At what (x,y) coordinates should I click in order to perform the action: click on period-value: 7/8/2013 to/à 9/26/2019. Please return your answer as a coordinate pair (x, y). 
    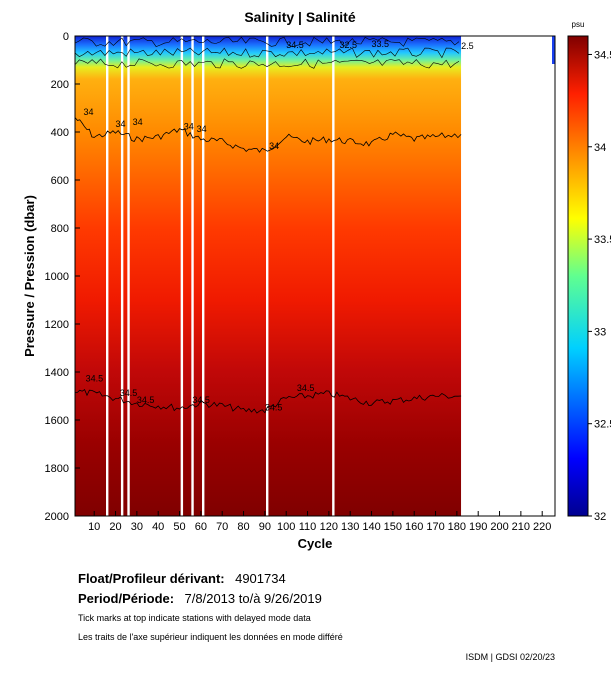
    Looking at the image, I should click on (253, 598).